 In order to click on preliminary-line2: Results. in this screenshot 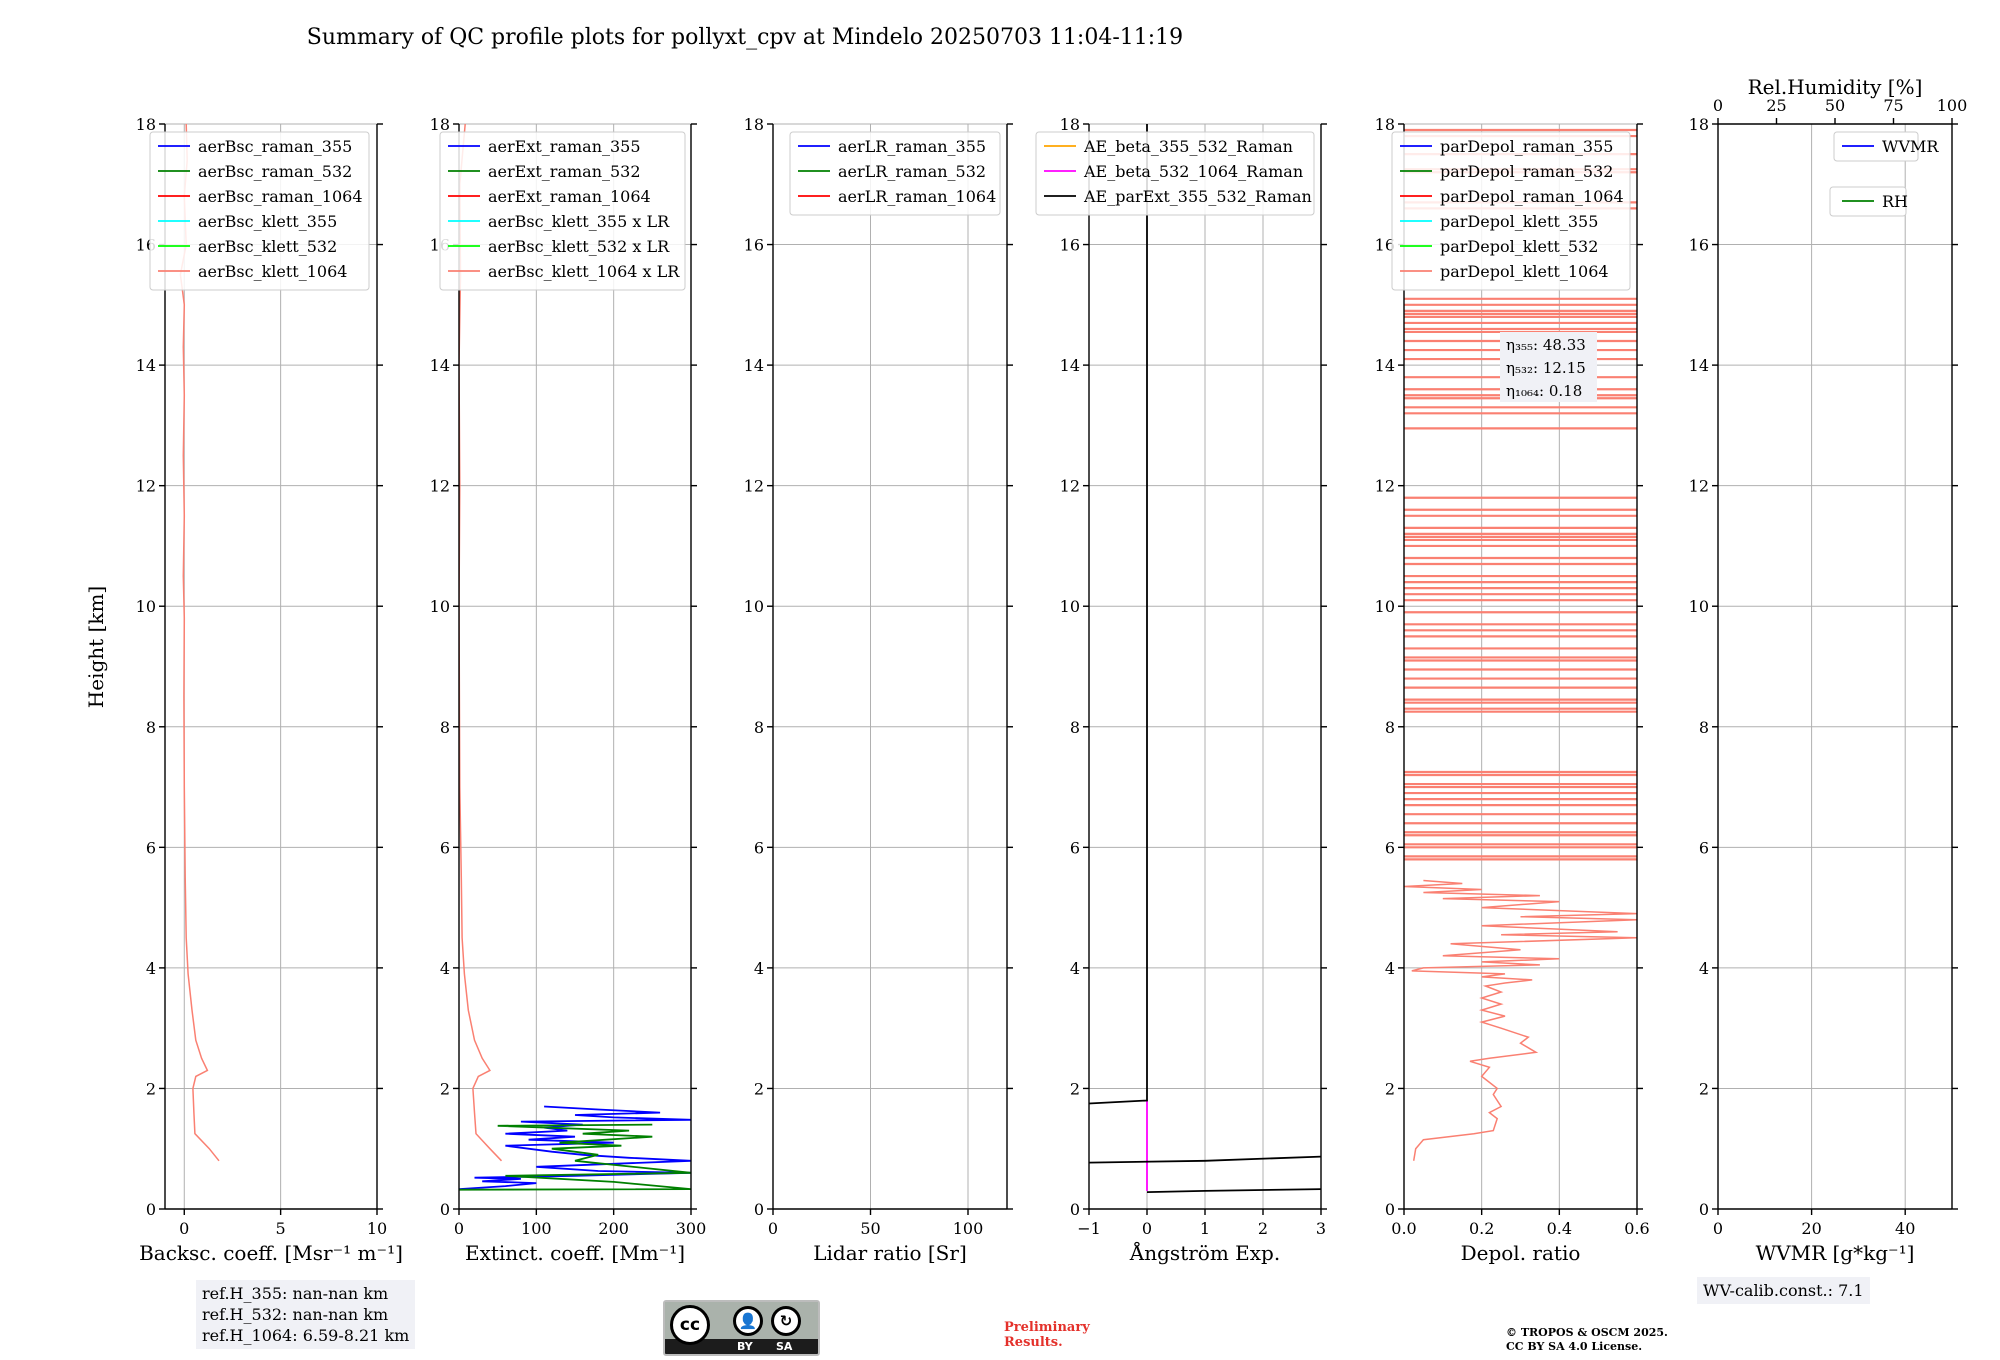, I will do `click(1033, 1342)`.